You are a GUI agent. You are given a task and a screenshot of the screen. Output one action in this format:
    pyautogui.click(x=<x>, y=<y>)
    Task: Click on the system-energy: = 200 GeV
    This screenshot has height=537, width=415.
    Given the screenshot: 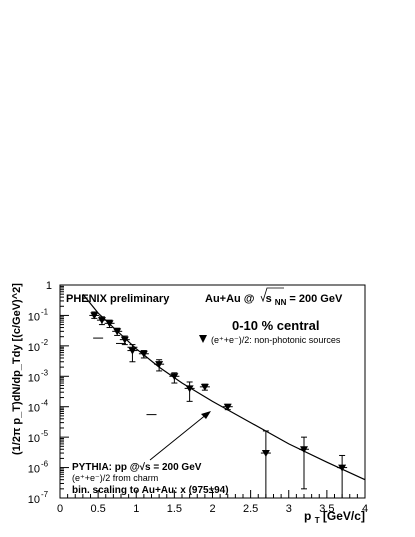 What is the action you would take?
    pyautogui.click(x=316, y=299)
    